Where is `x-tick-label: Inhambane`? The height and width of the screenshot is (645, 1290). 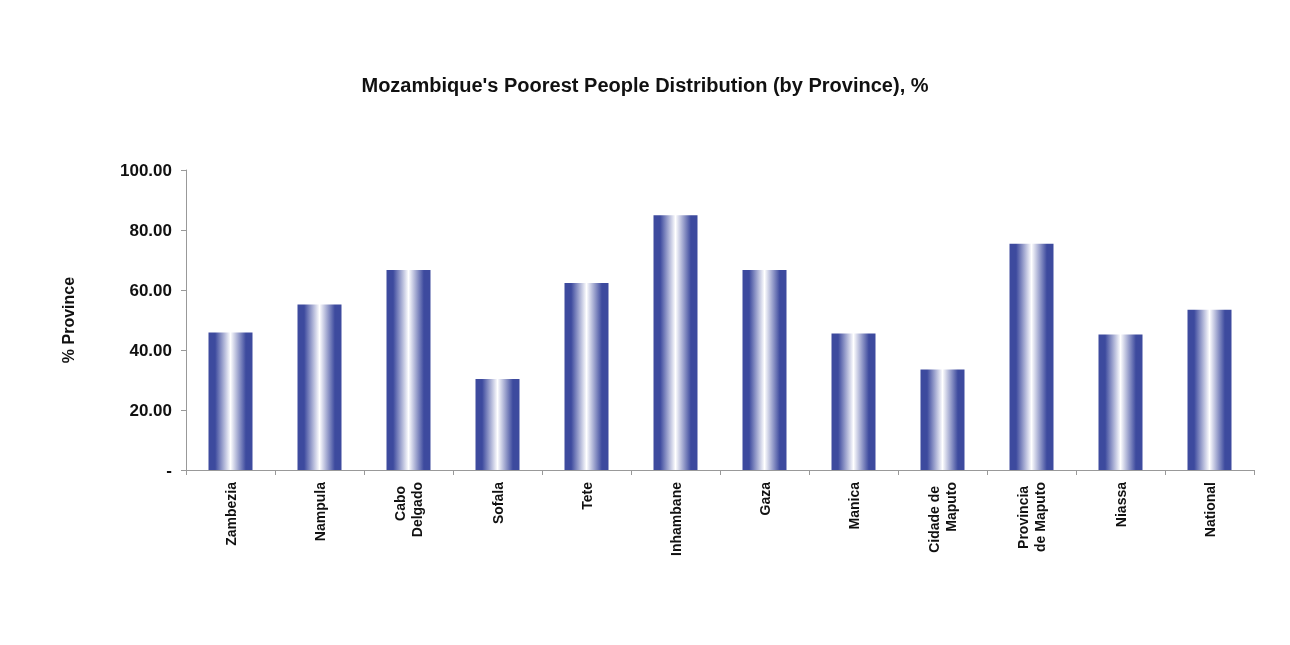 x-tick-label: Inhambane is located at coordinates (675, 518).